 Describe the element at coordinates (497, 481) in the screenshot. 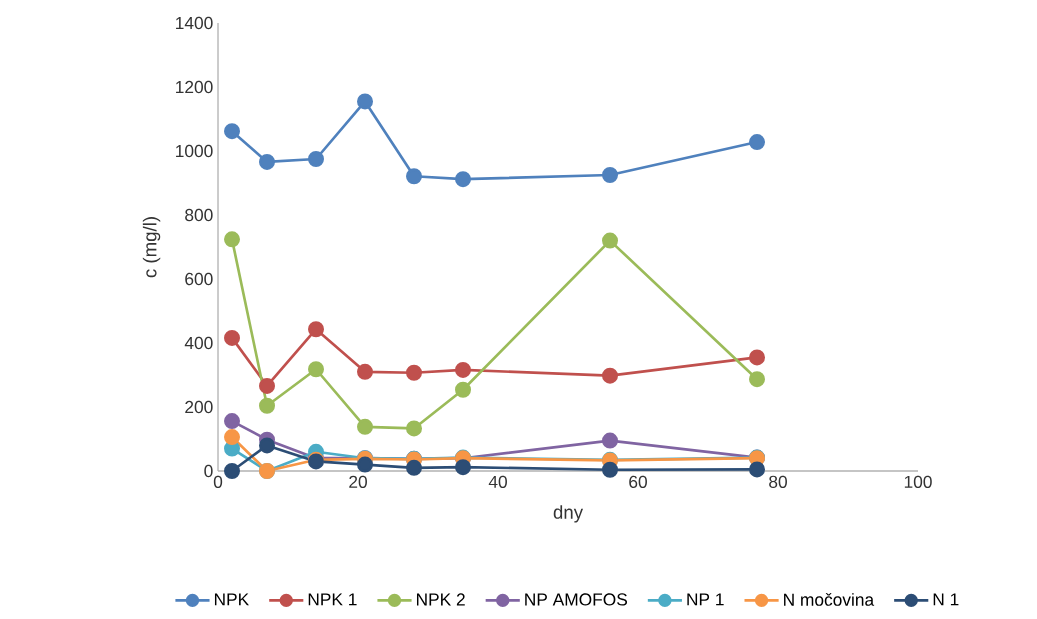

I see `x-tick-label: 40` at that location.